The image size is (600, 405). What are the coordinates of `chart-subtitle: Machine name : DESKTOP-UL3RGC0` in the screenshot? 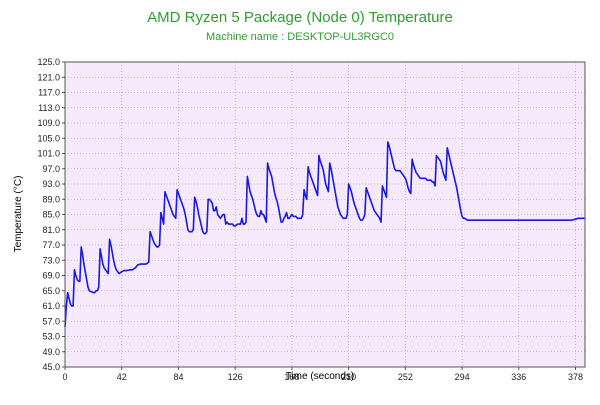 It's located at (300, 37).